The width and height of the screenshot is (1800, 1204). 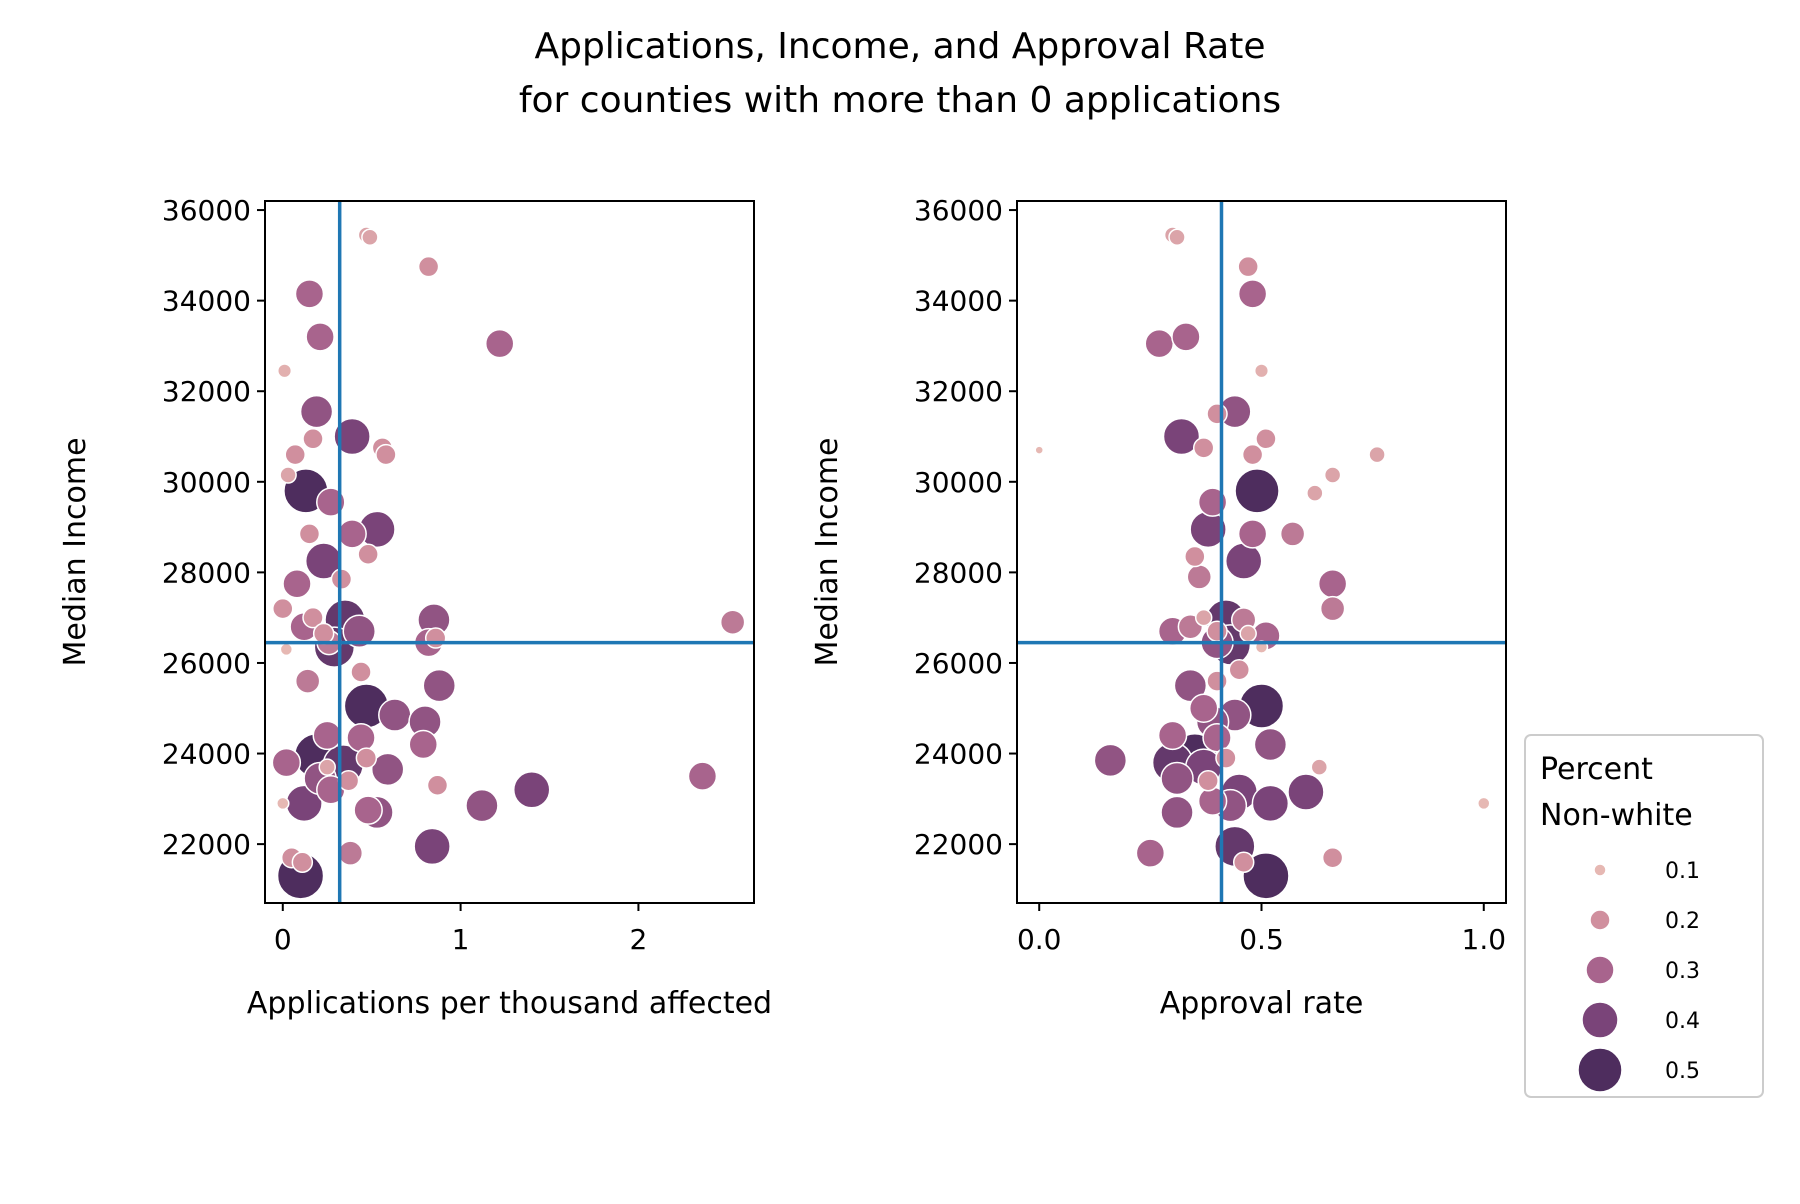 I want to click on y-tick-label: 36000, so click(x=958, y=210).